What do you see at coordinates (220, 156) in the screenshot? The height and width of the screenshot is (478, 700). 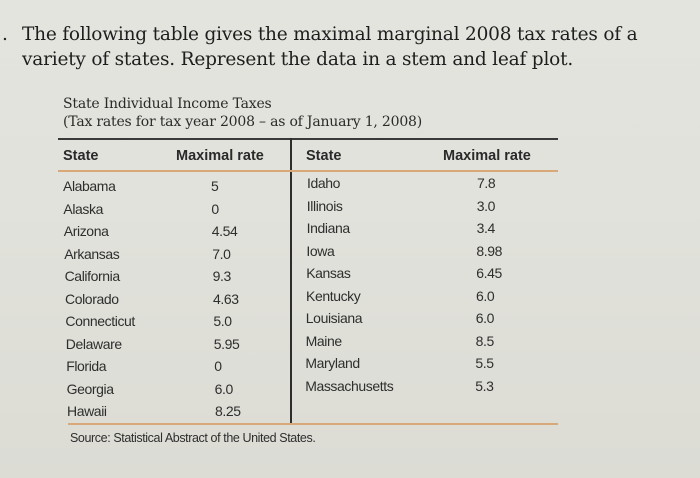 I see `header-rate-left: Maximal rate` at bounding box center [220, 156].